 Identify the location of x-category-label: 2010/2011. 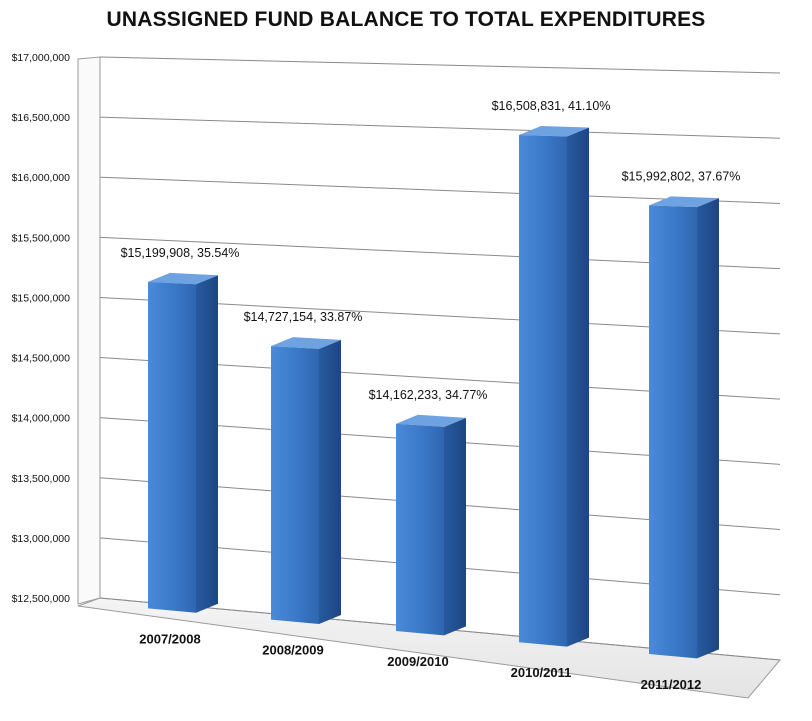
(541, 672).